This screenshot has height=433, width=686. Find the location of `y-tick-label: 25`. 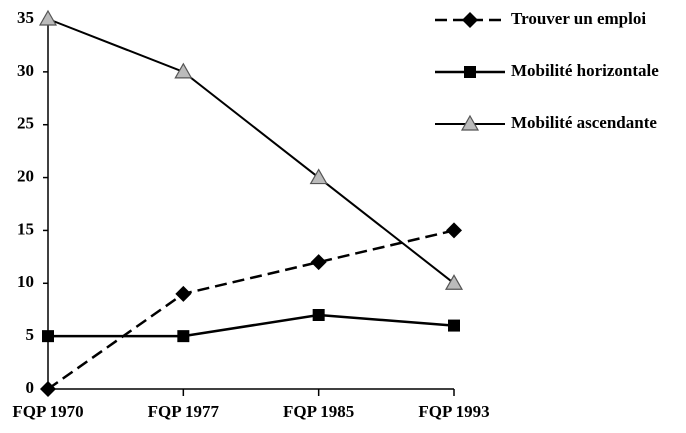

y-tick-label: 25 is located at coordinates (25, 123).